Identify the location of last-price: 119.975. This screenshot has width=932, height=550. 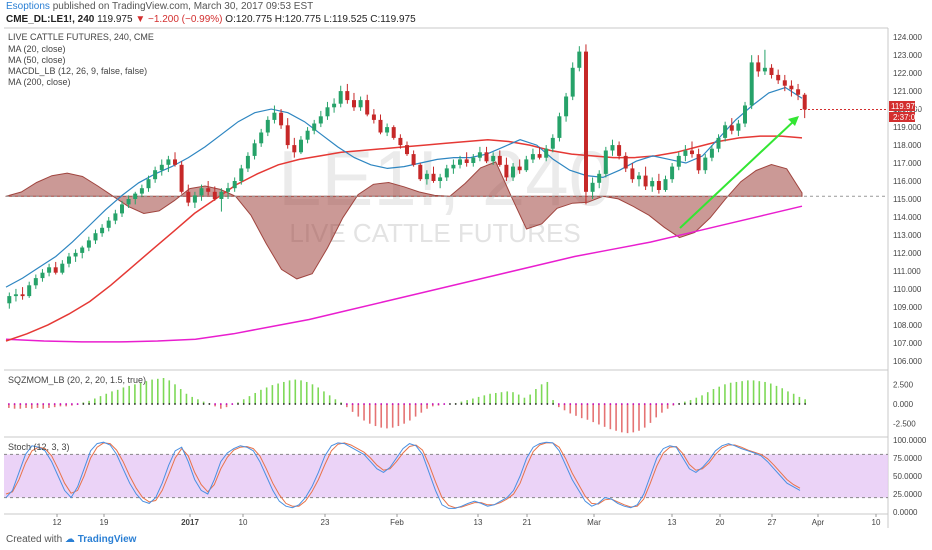
(115, 19).